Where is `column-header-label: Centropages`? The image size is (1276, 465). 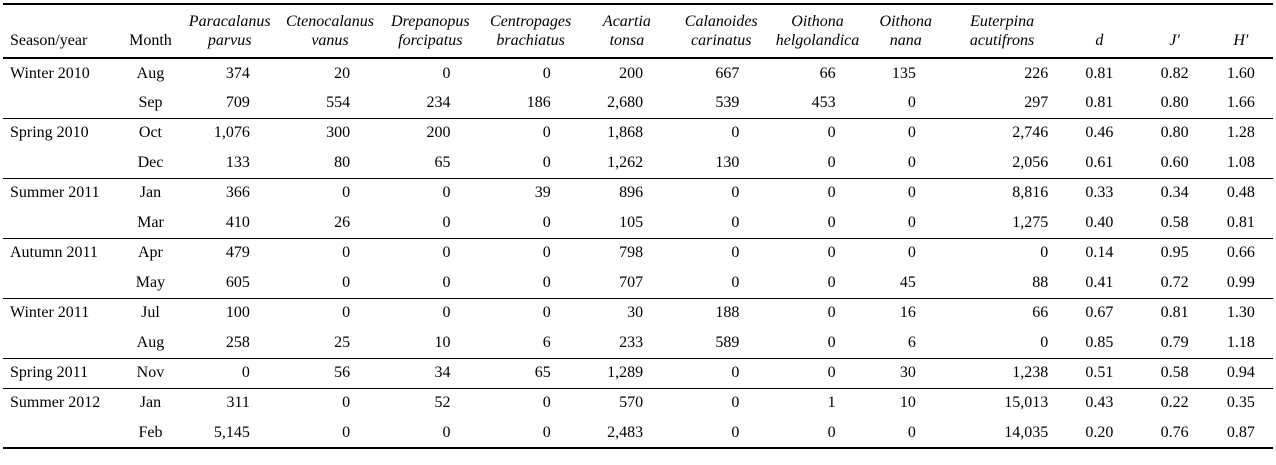
column-header-label: Centropages is located at coordinates (531, 21).